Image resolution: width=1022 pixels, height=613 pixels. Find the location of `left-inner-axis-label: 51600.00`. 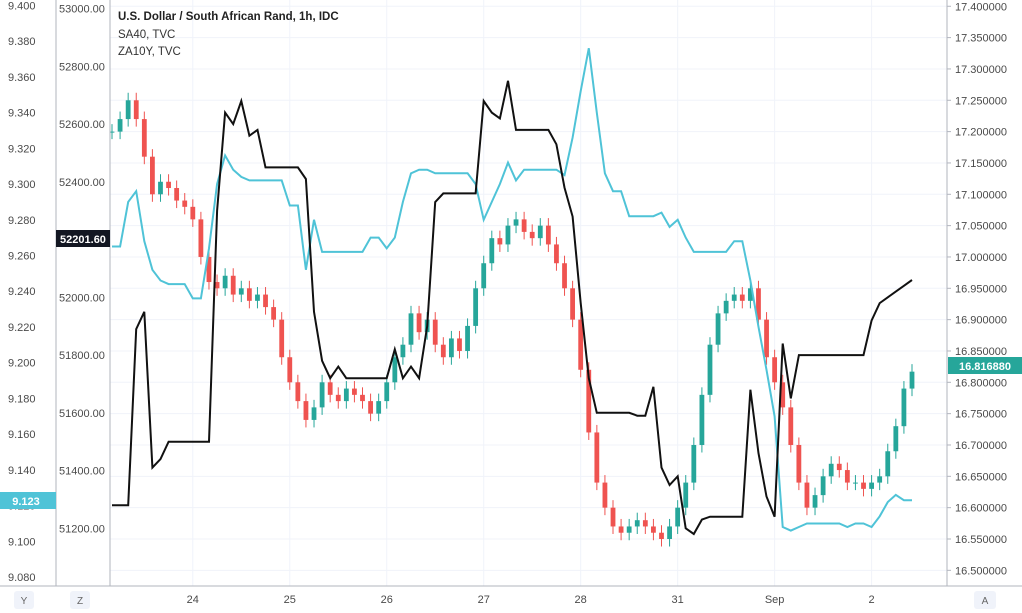

left-inner-axis-label: 51600.00 is located at coordinates (82, 414).